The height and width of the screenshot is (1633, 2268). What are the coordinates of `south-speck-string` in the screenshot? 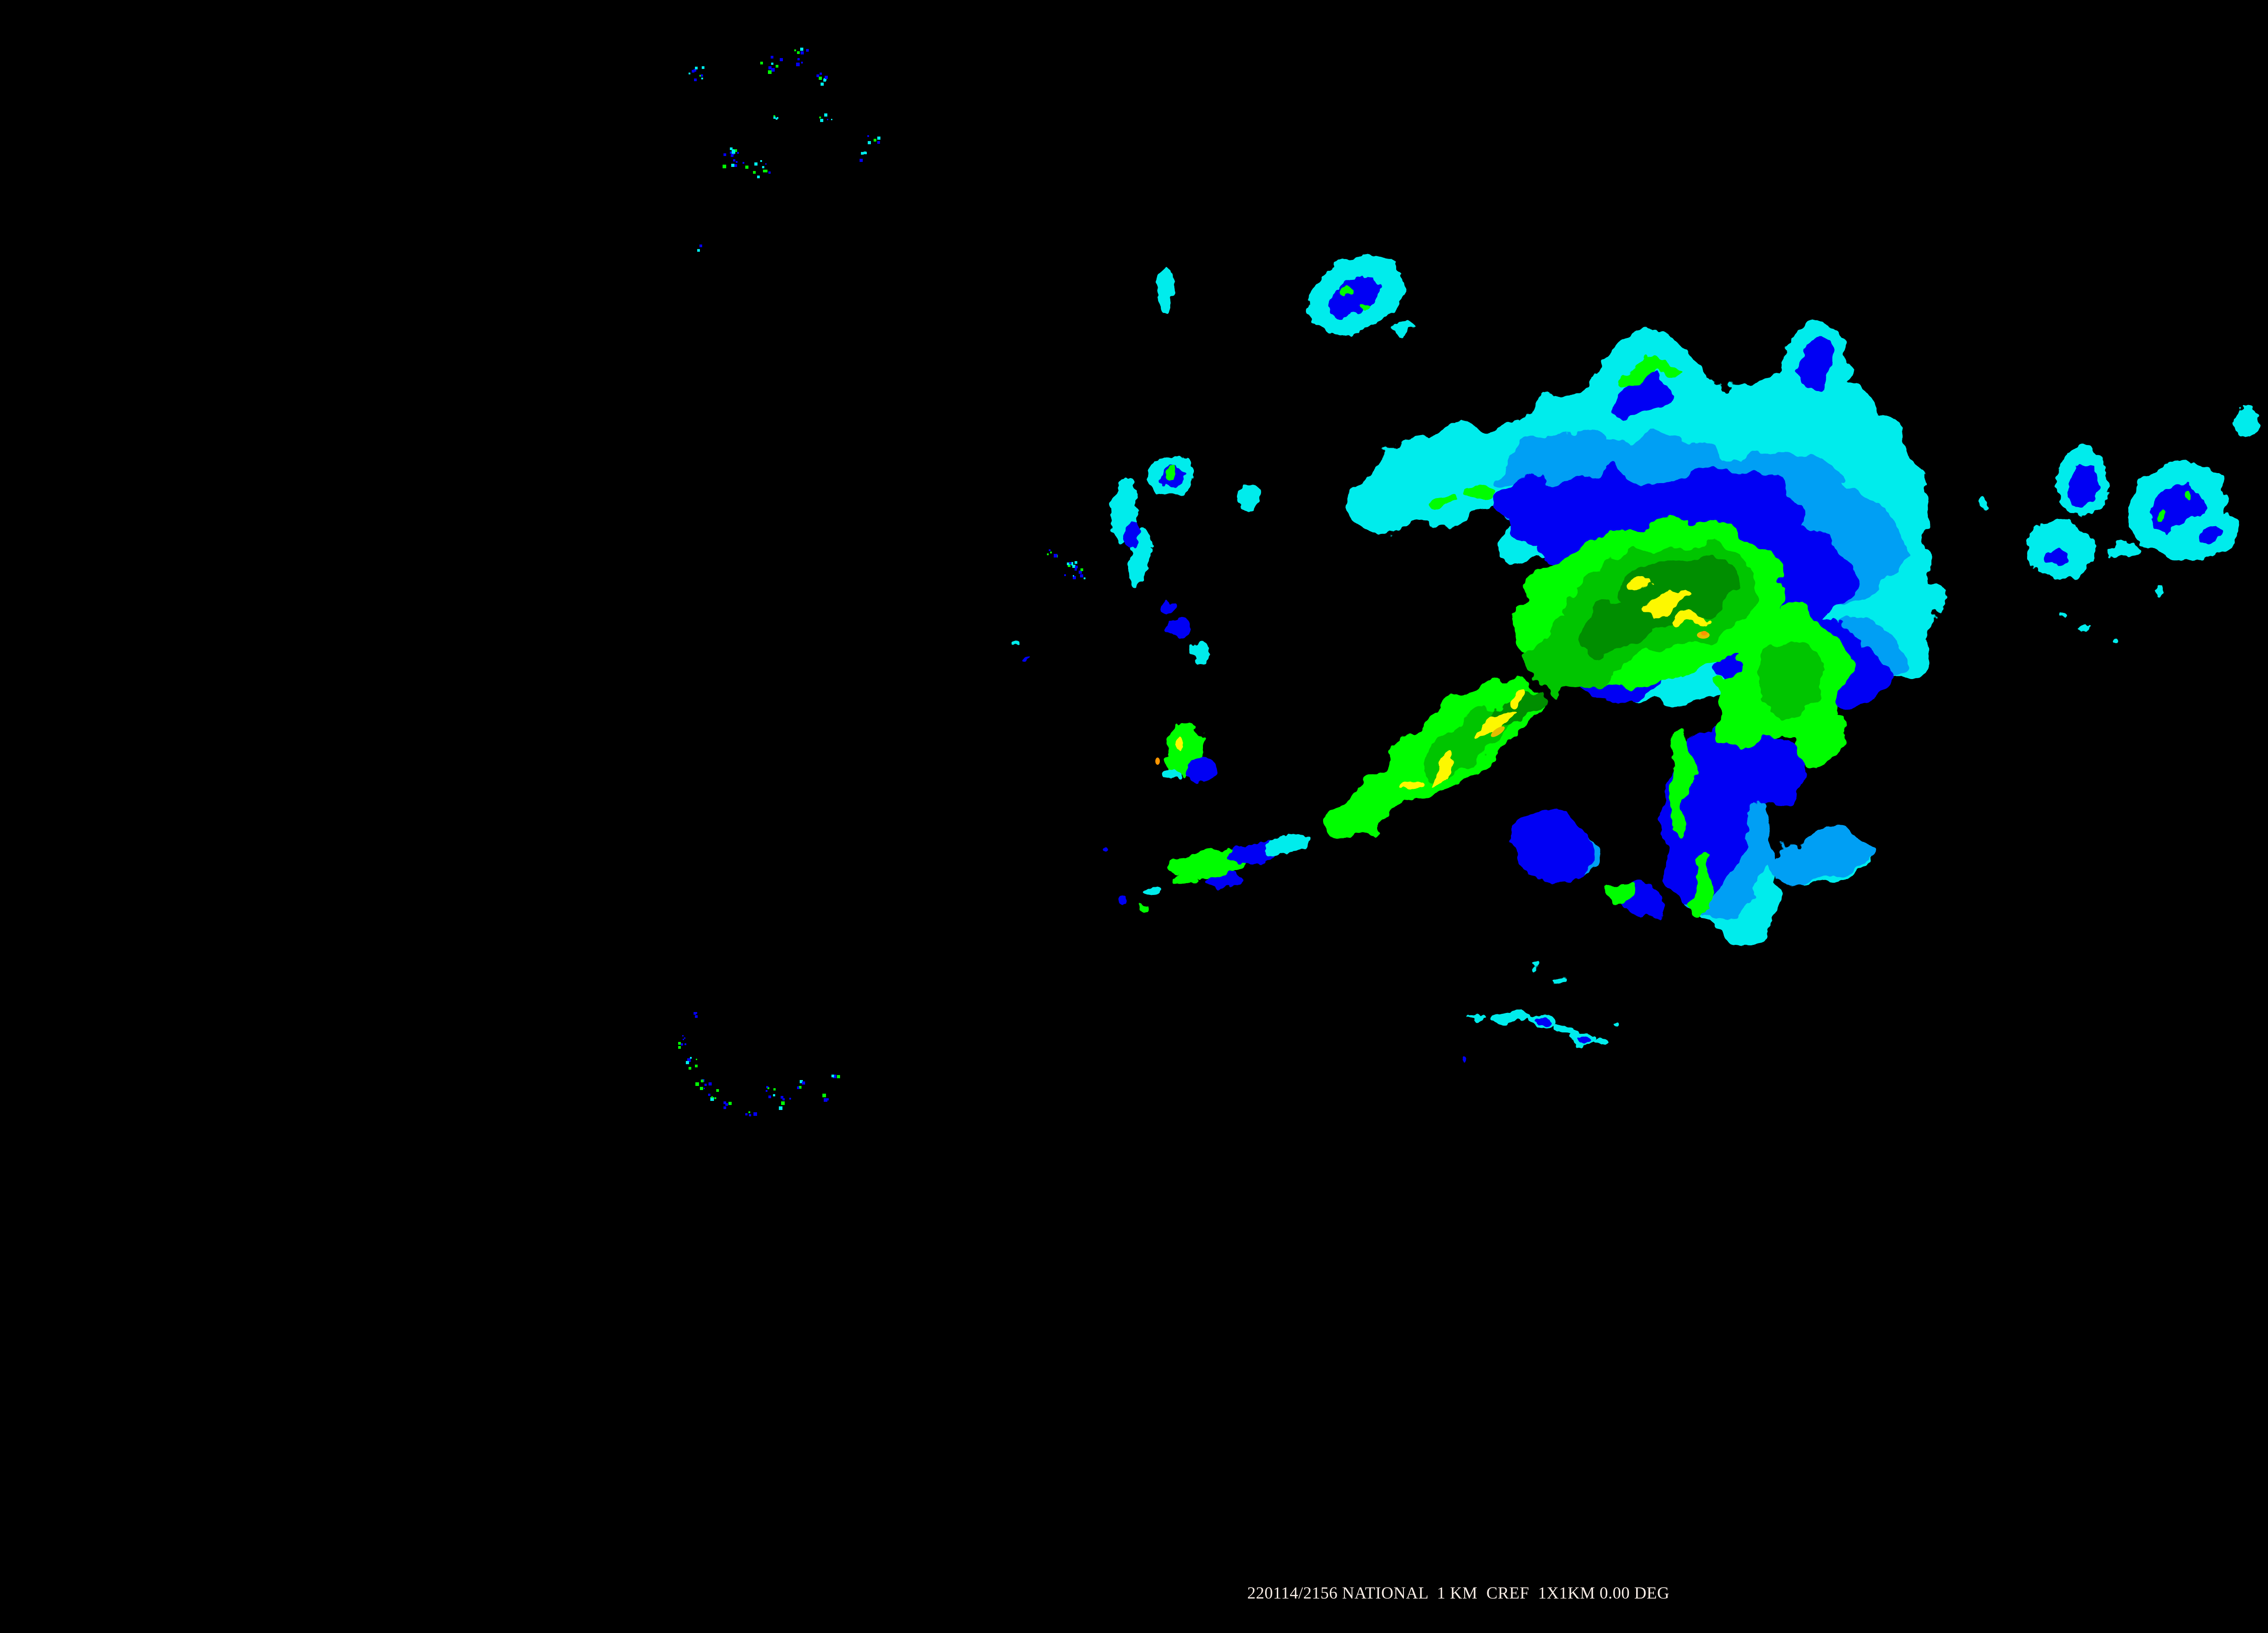 It's located at (1541, 1011).